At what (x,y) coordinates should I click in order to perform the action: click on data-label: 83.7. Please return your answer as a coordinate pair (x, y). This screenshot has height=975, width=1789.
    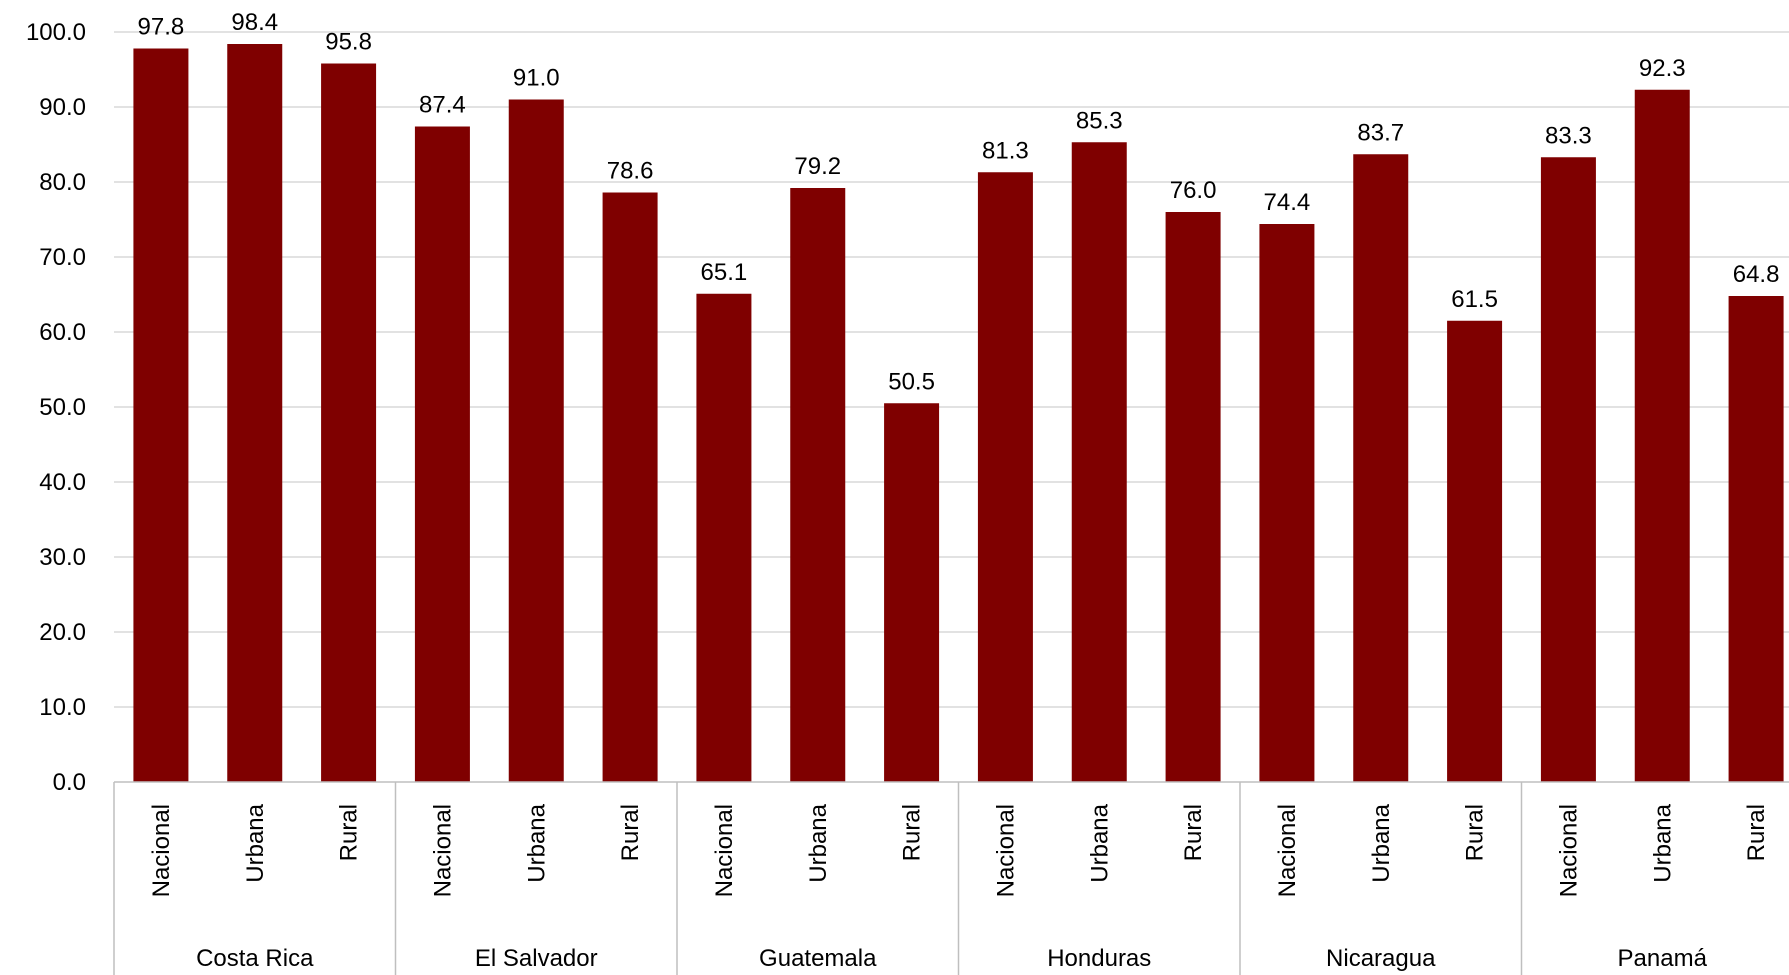
    Looking at the image, I should click on (1380, 132).